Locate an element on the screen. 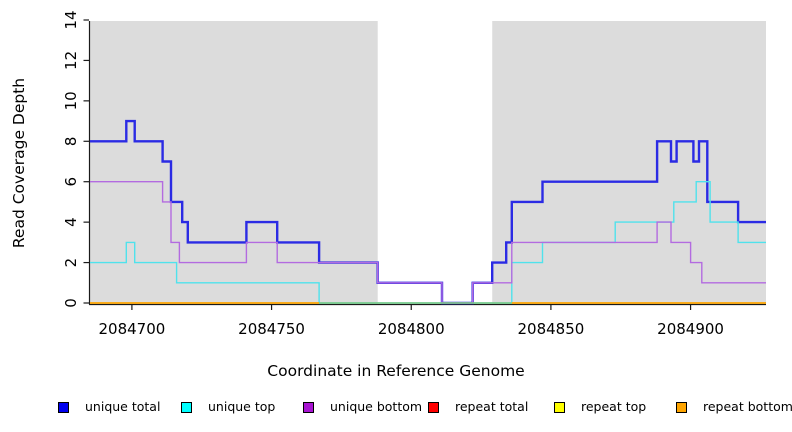  legend-item-unique-top: unique top is located at coordinates (228, 407).